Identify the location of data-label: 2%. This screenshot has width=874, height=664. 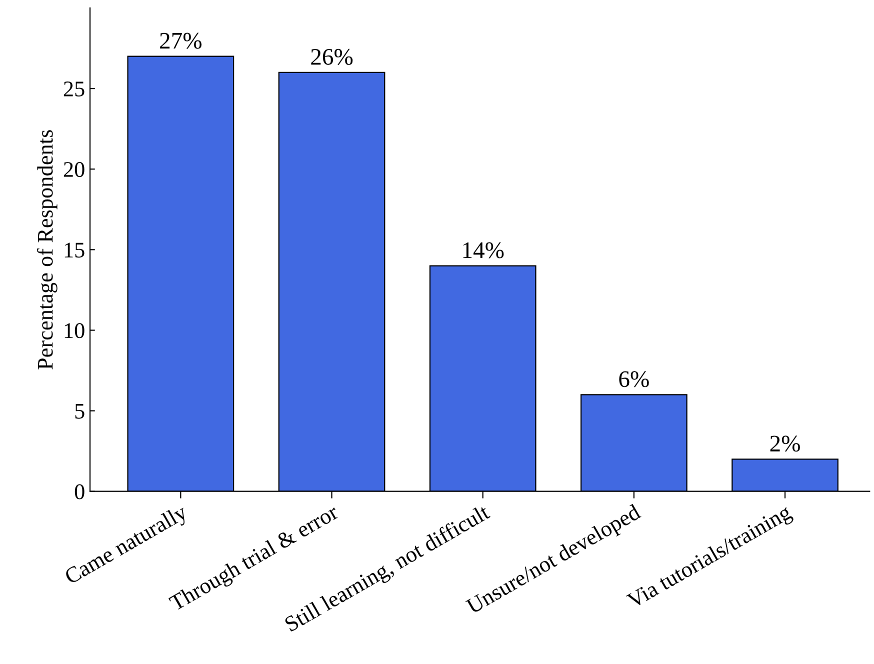
(785, 444).